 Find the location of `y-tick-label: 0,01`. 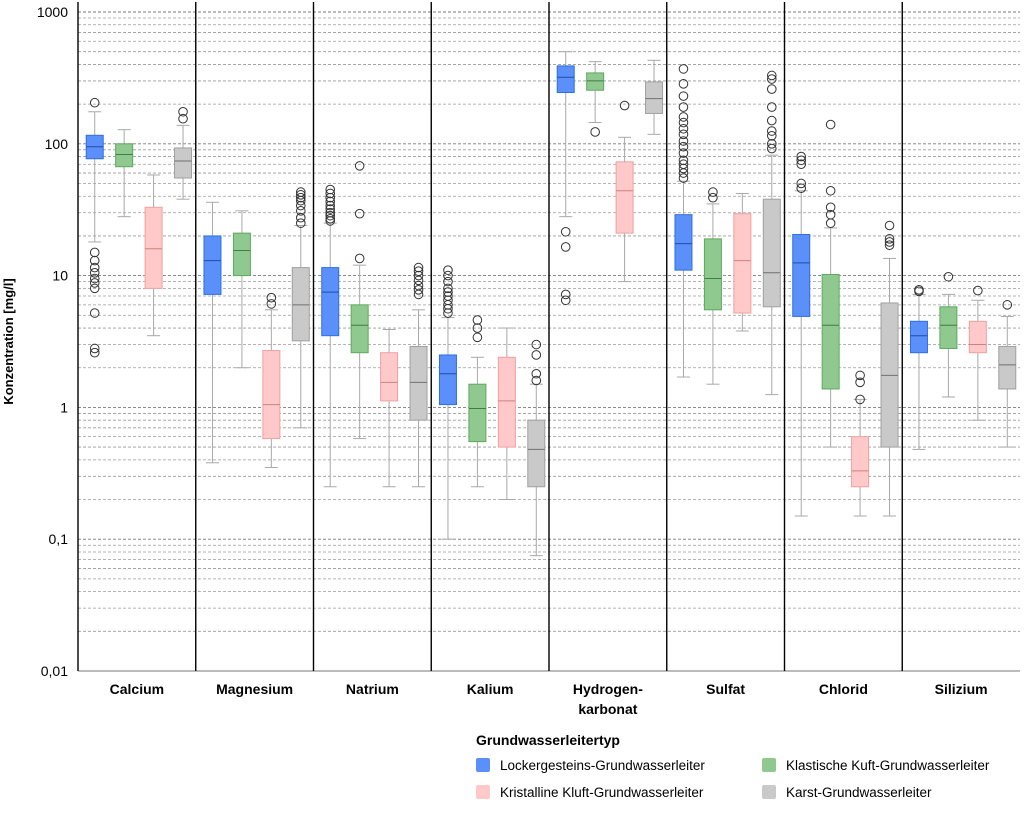

y-tick-label: 0,01 is located at coordinates (54, 671).